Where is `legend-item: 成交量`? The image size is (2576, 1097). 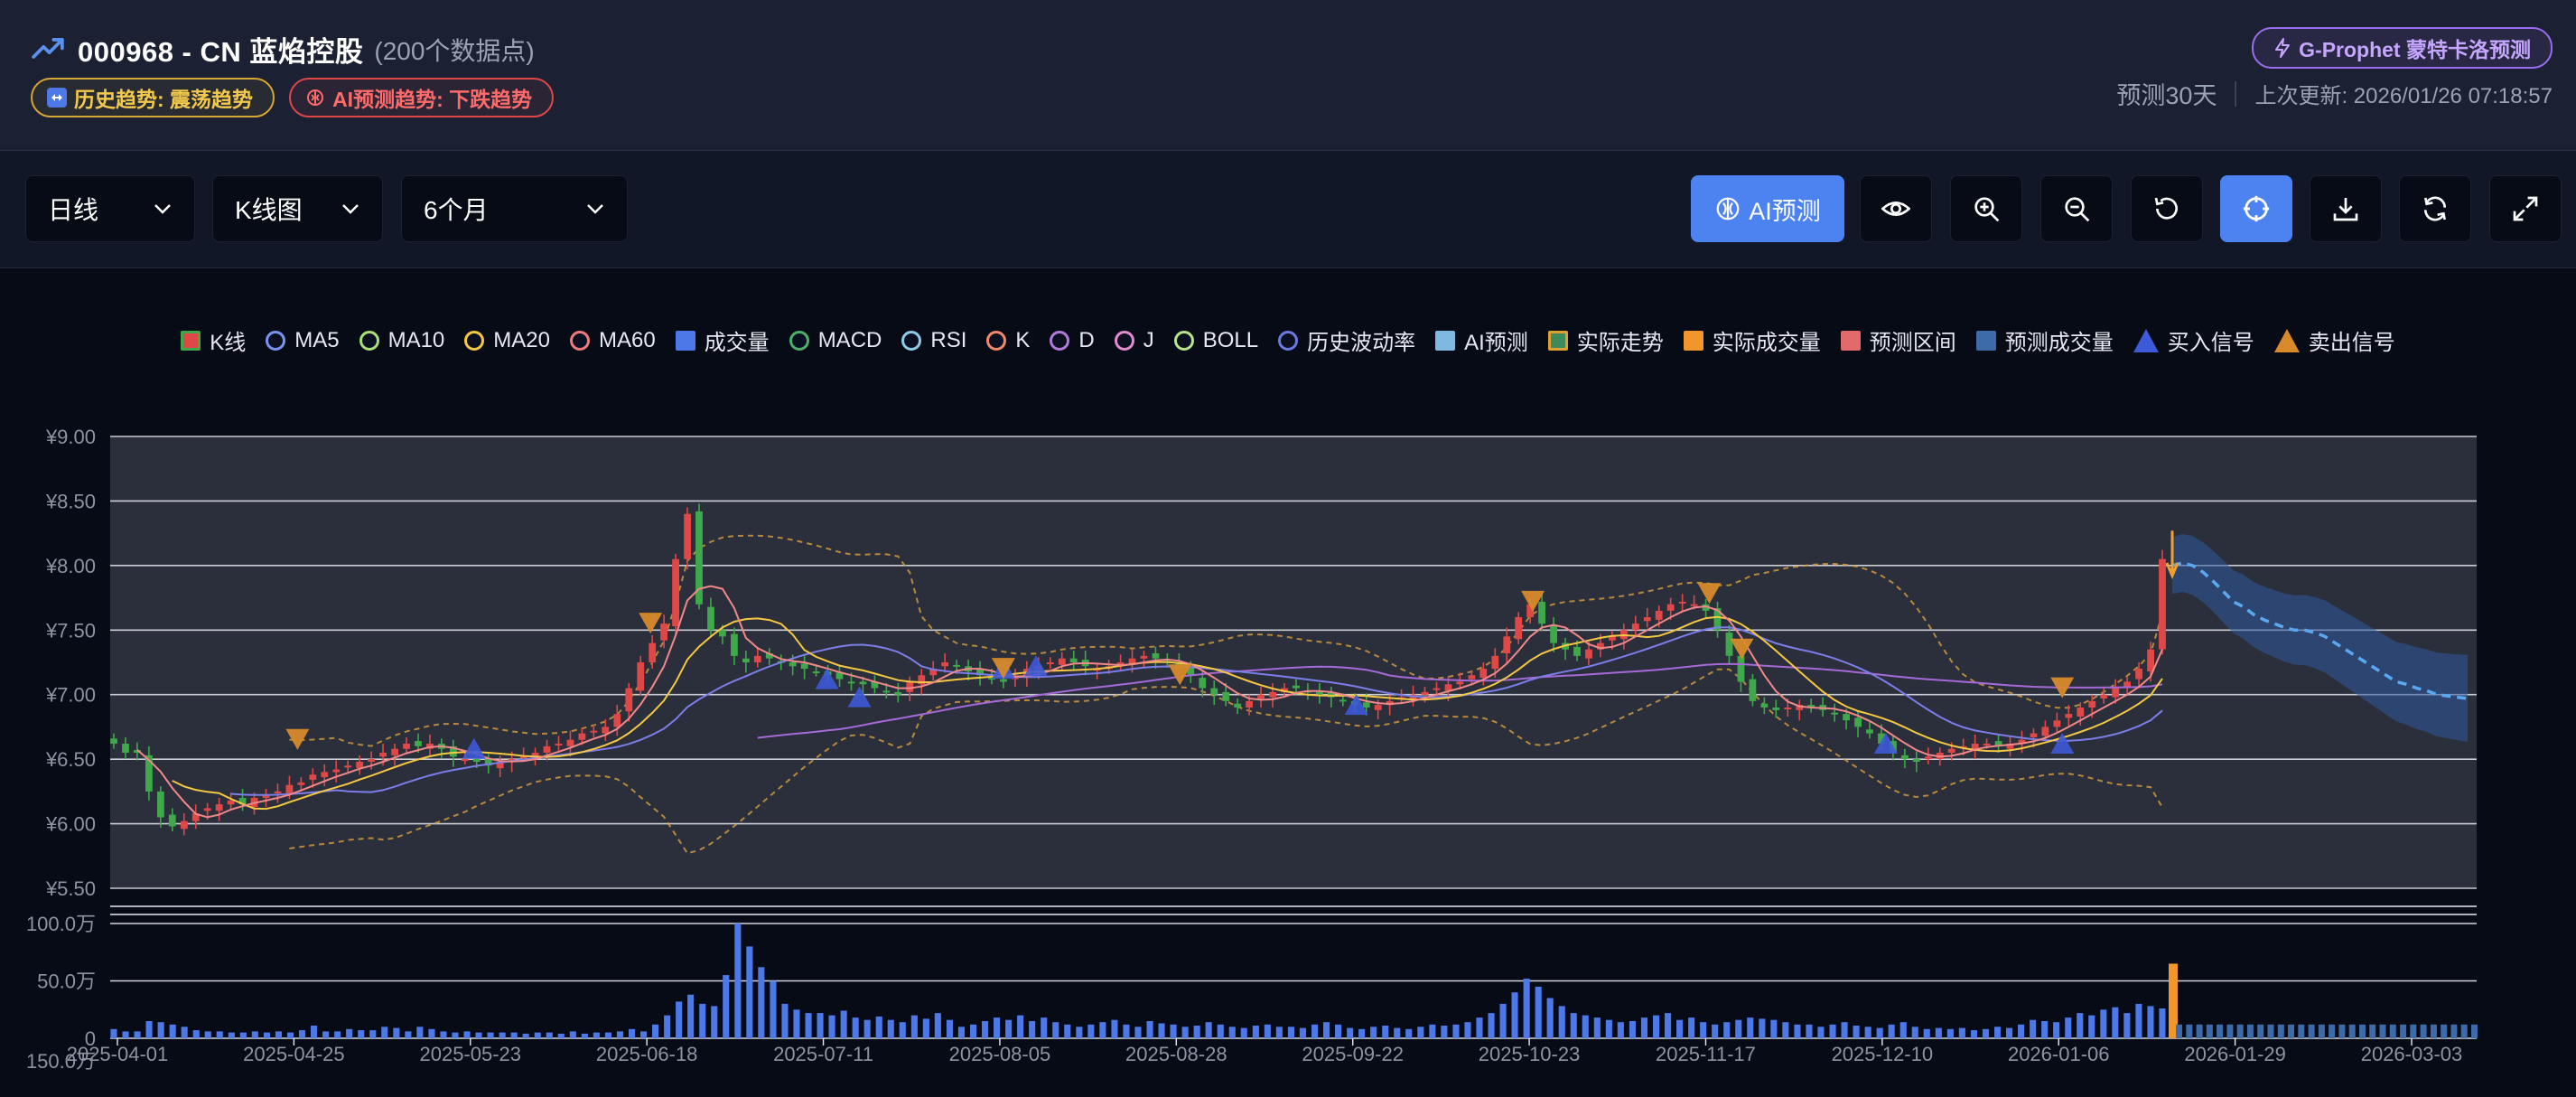 legend-item: 成交量 is located at coordinates (722, 340).